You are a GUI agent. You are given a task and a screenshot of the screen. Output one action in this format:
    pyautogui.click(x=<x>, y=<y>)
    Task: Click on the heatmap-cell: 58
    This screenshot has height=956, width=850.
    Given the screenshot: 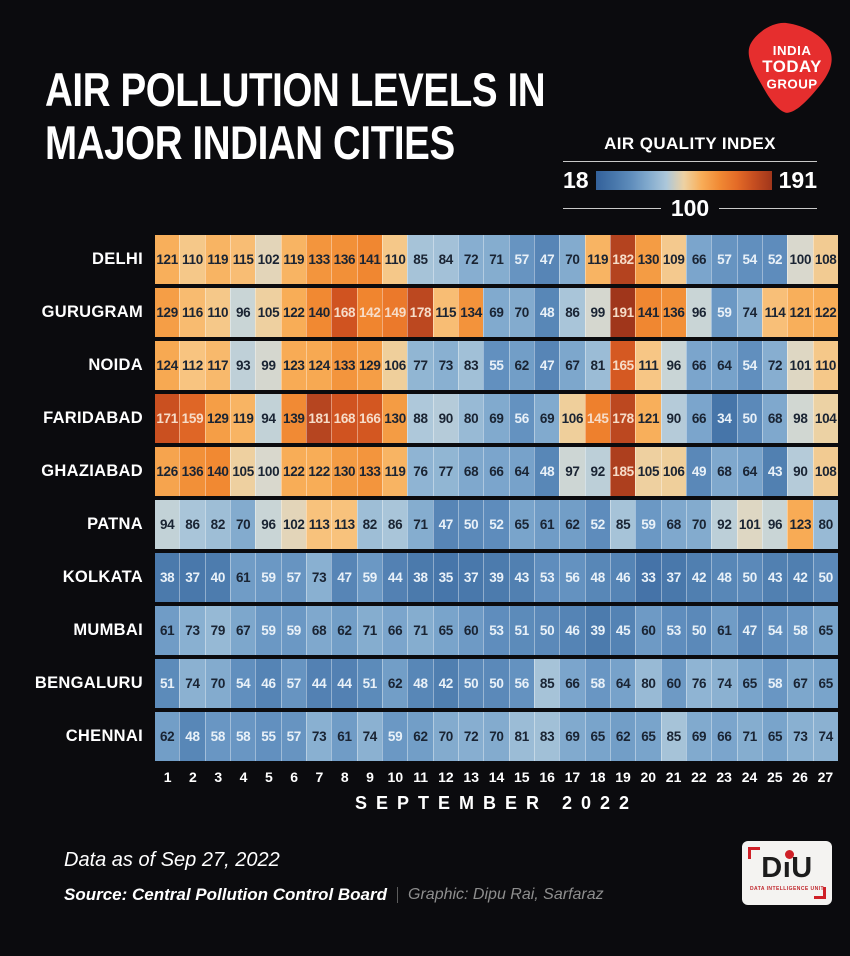 What is the action you would take?
    pyautogui.click(x=597, y=683)
    